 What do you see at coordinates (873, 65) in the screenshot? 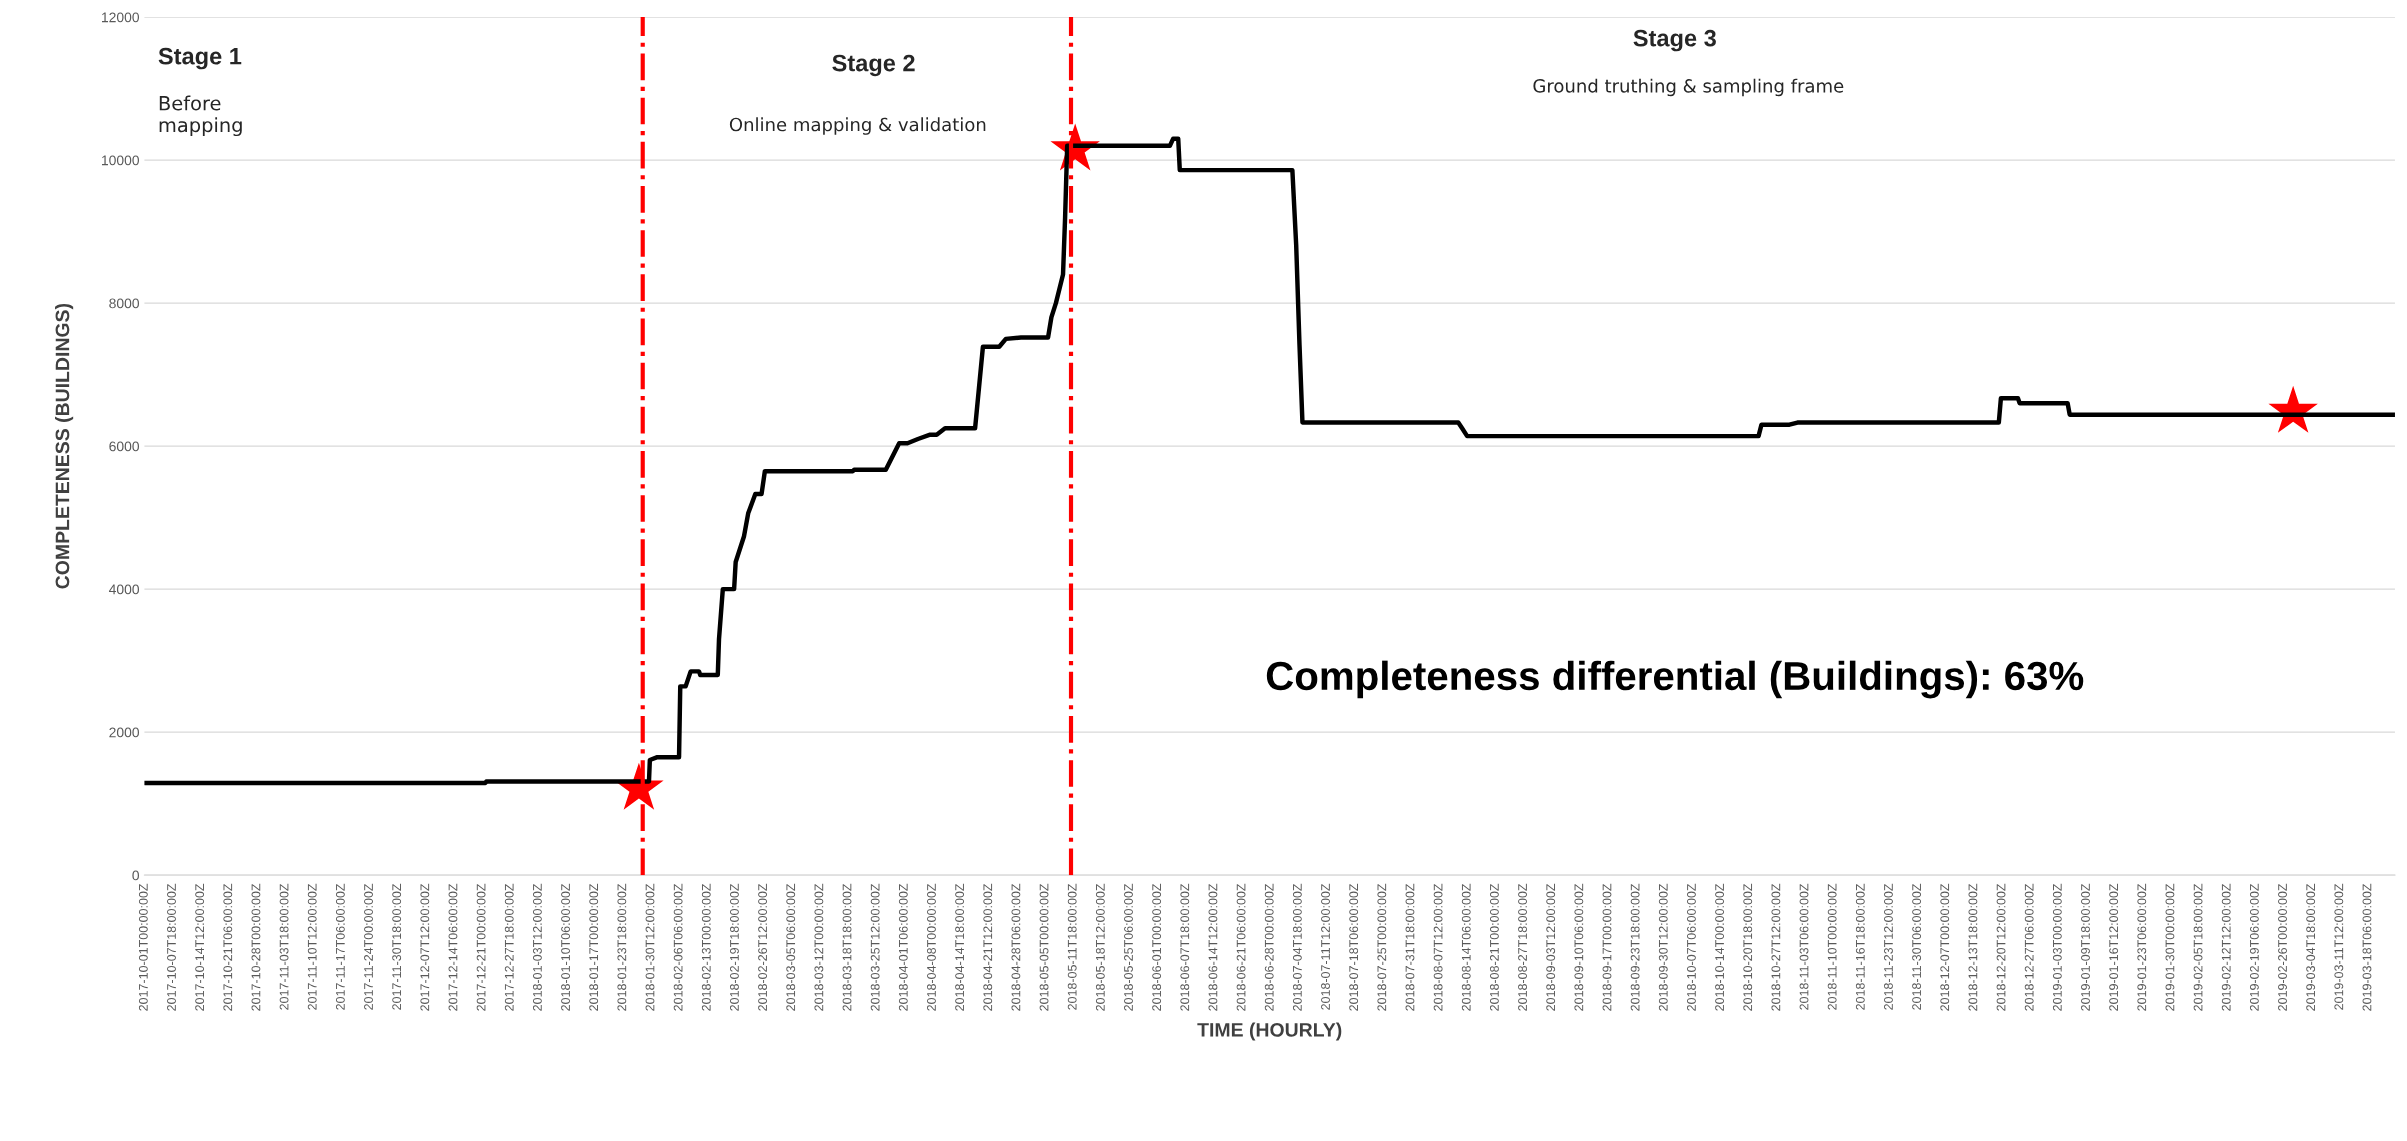
I see `annotation: Stage 2` at bounding box center [873, 65].